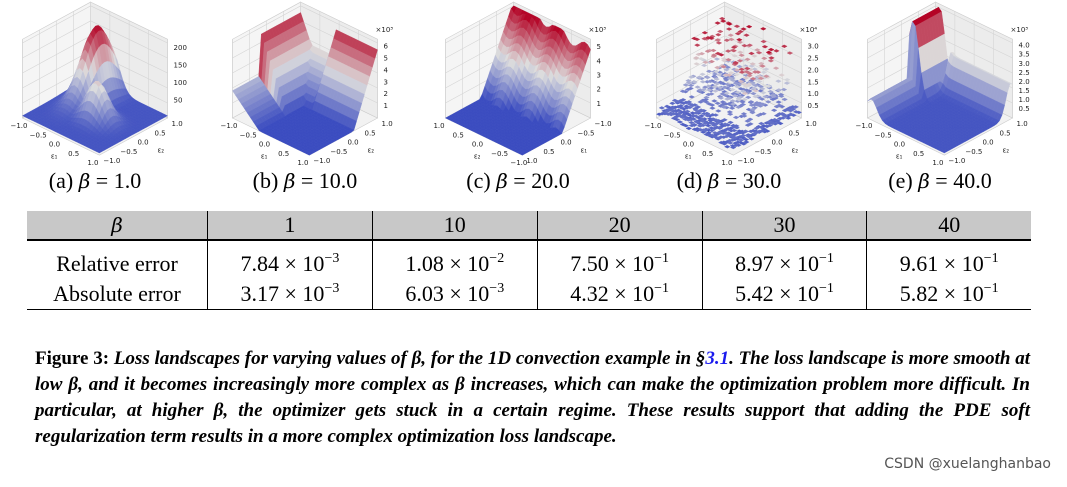  Describe the element at coordinates (652, 126) in the screenshot. I see `x-tick-label: −1.0` at that location.